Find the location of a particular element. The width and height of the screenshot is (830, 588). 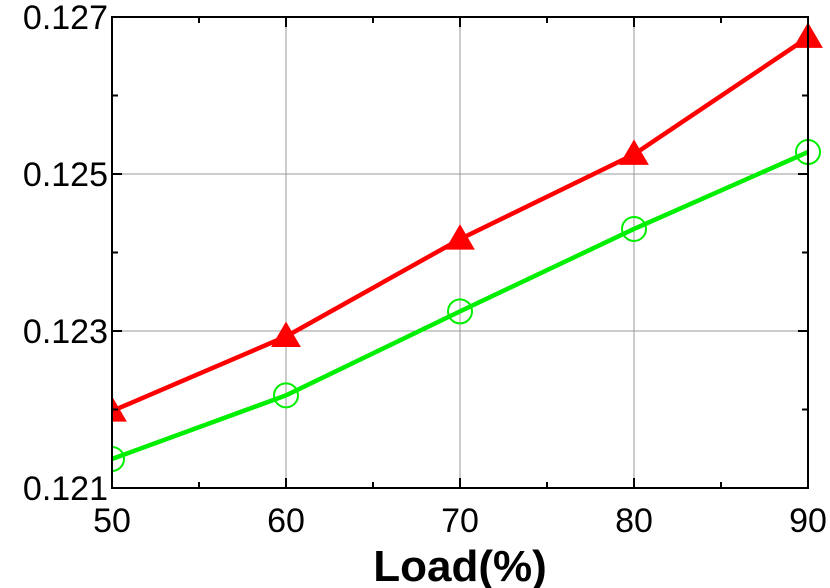

y-tick-label: 0.127 is located at coordinates (65, 18).